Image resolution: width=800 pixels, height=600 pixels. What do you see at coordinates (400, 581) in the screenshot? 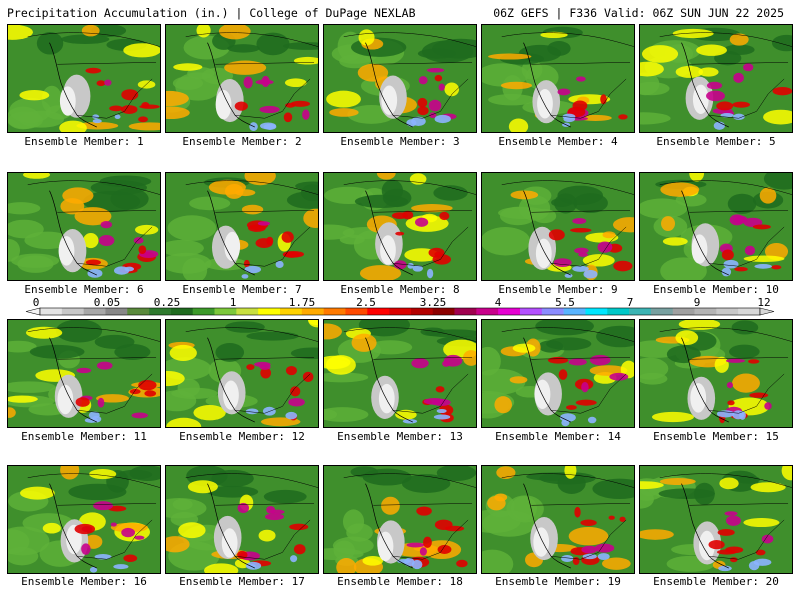
I see `ensemble-member-label: Ensemble Member: 18` at bounding box center [400, 581].